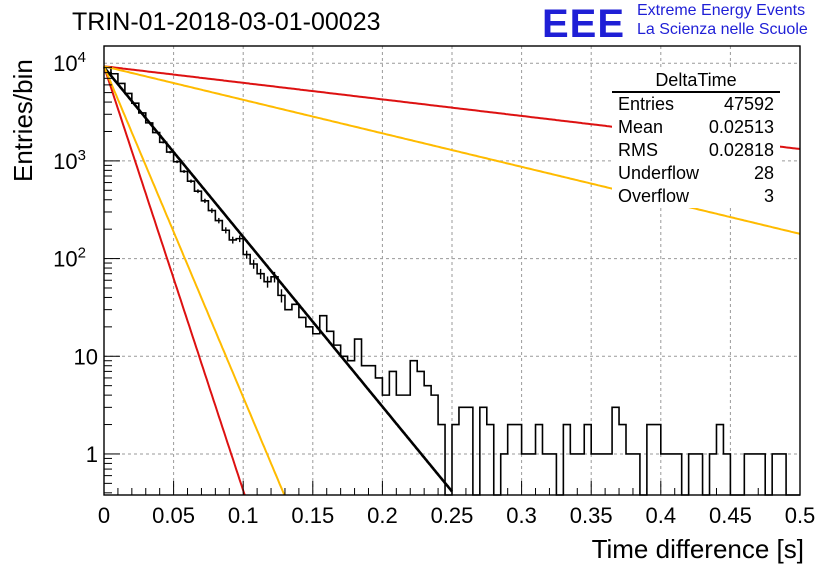 Image resolution: width=836 pixels, height=572 pixels. I want to click on x-tick-label: 0.4, so click(661, 515).